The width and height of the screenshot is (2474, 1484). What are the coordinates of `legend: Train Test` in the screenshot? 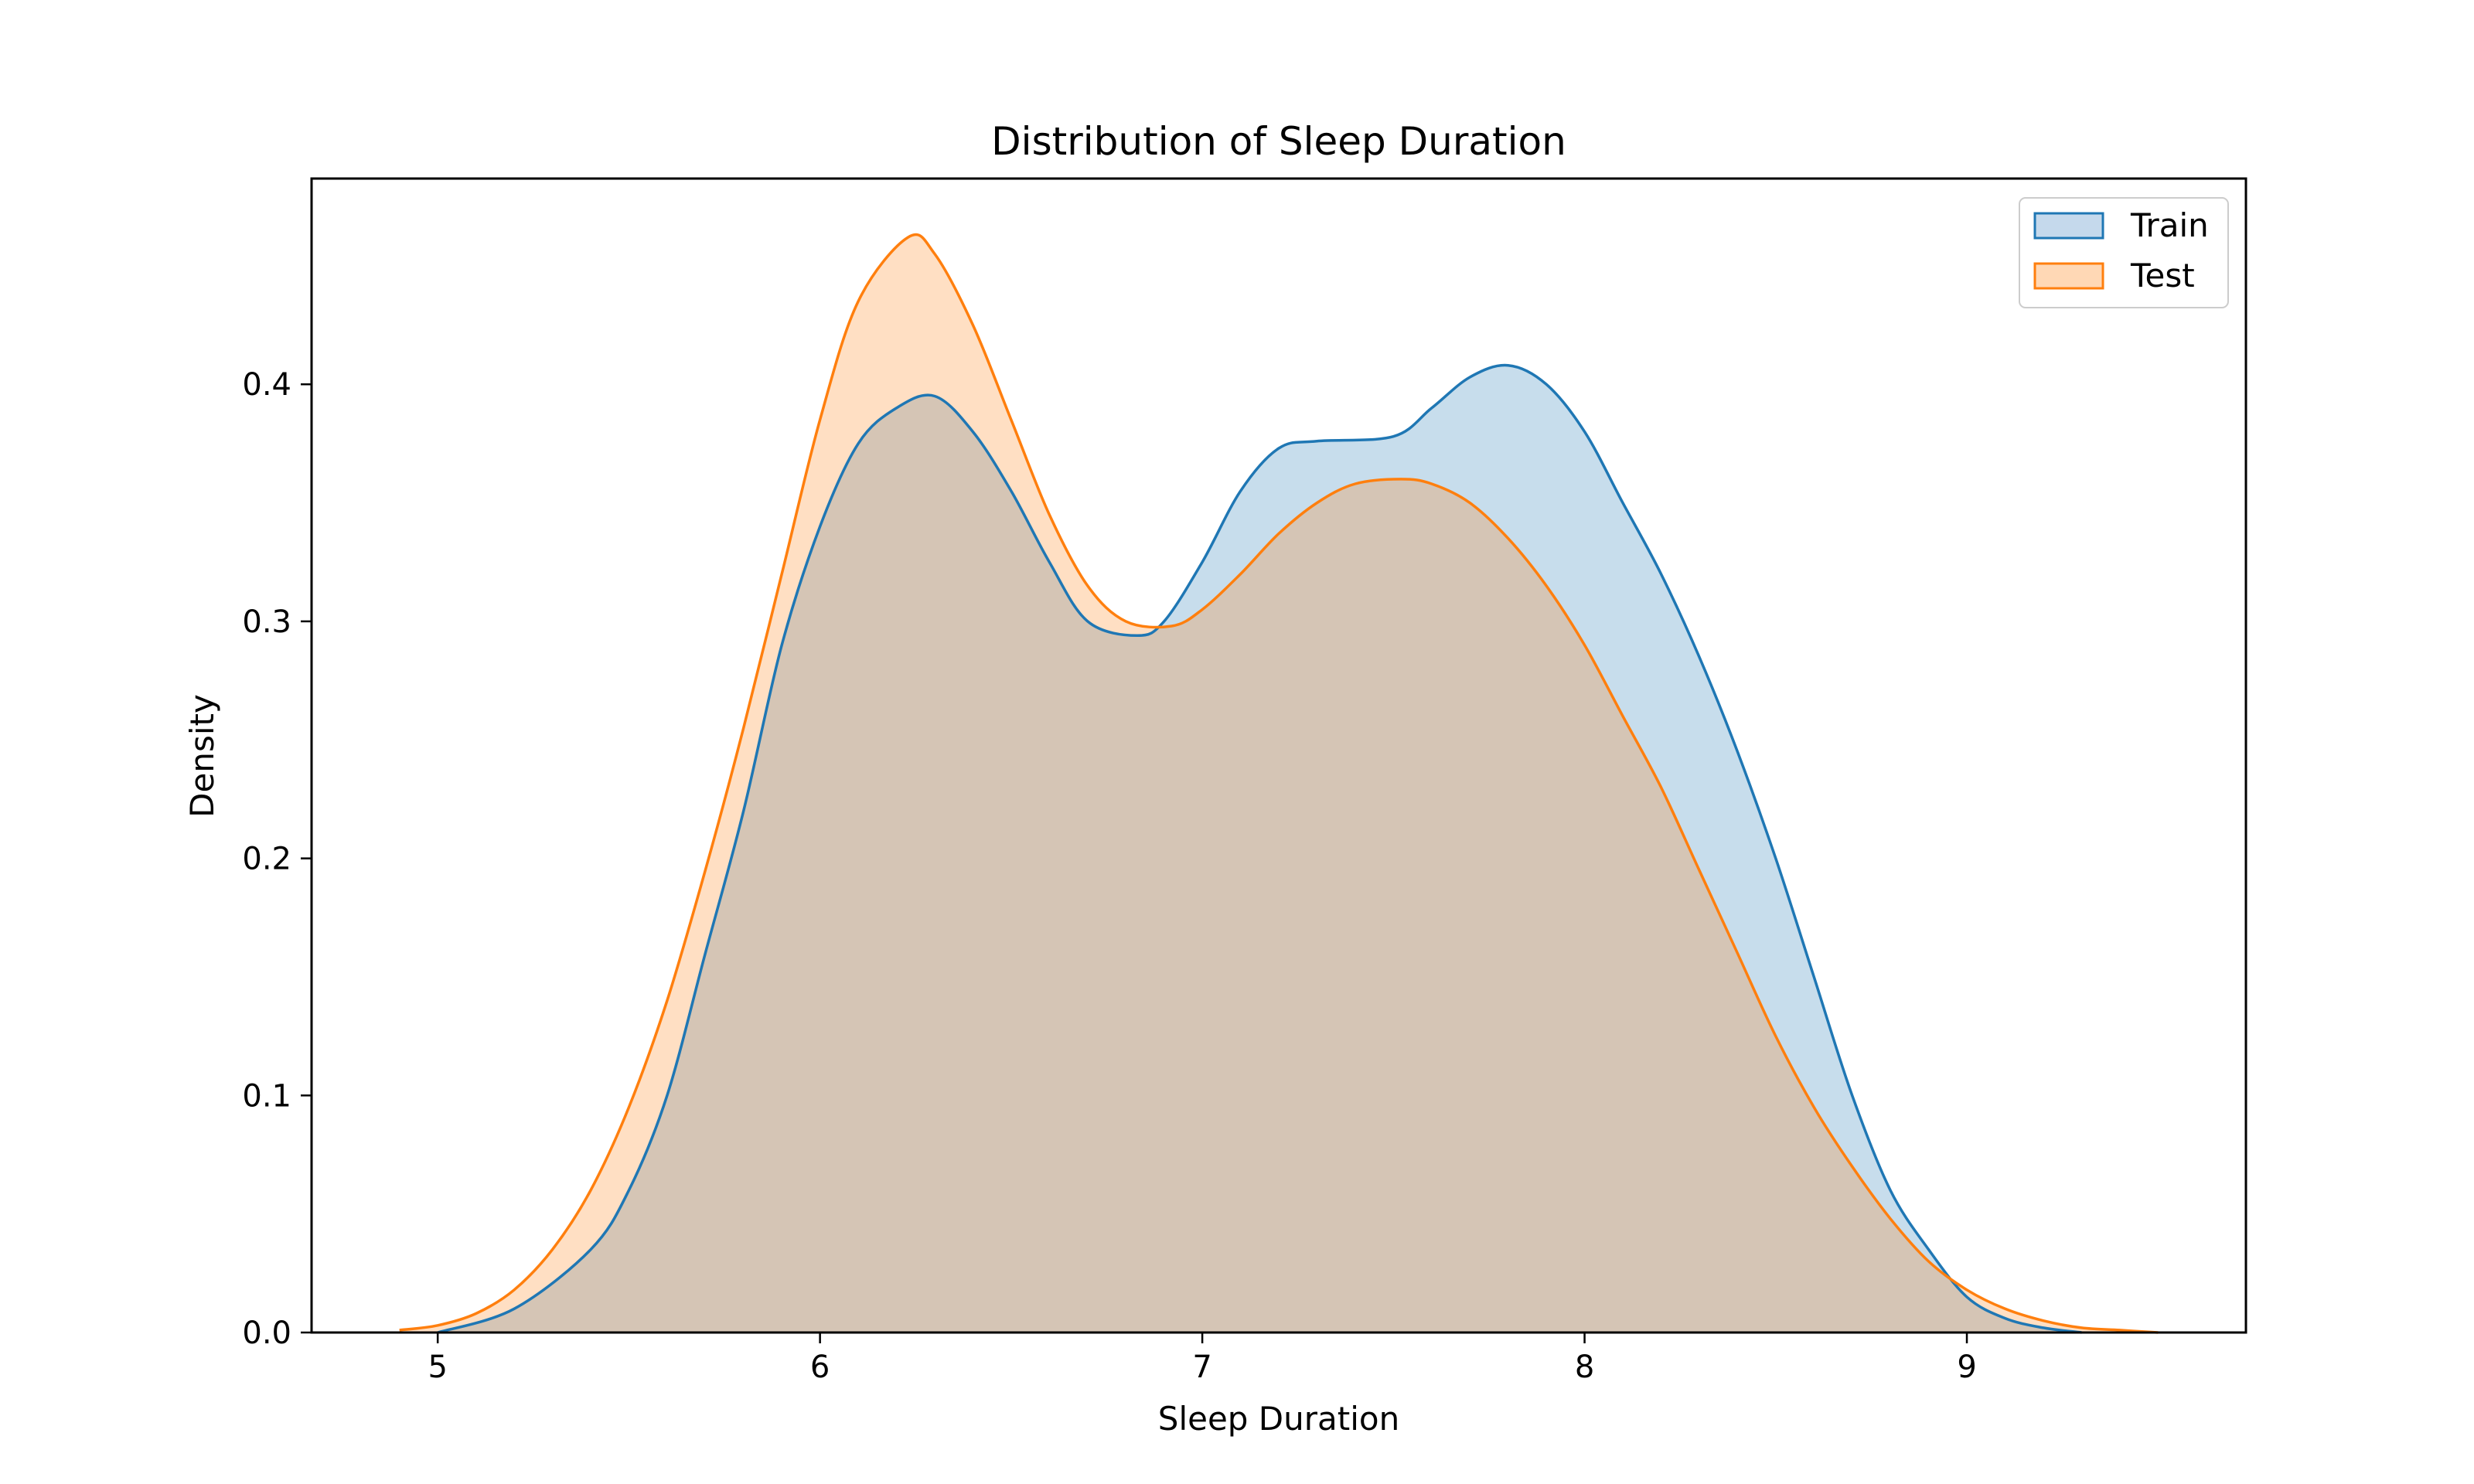 It's located at (2124, 252).